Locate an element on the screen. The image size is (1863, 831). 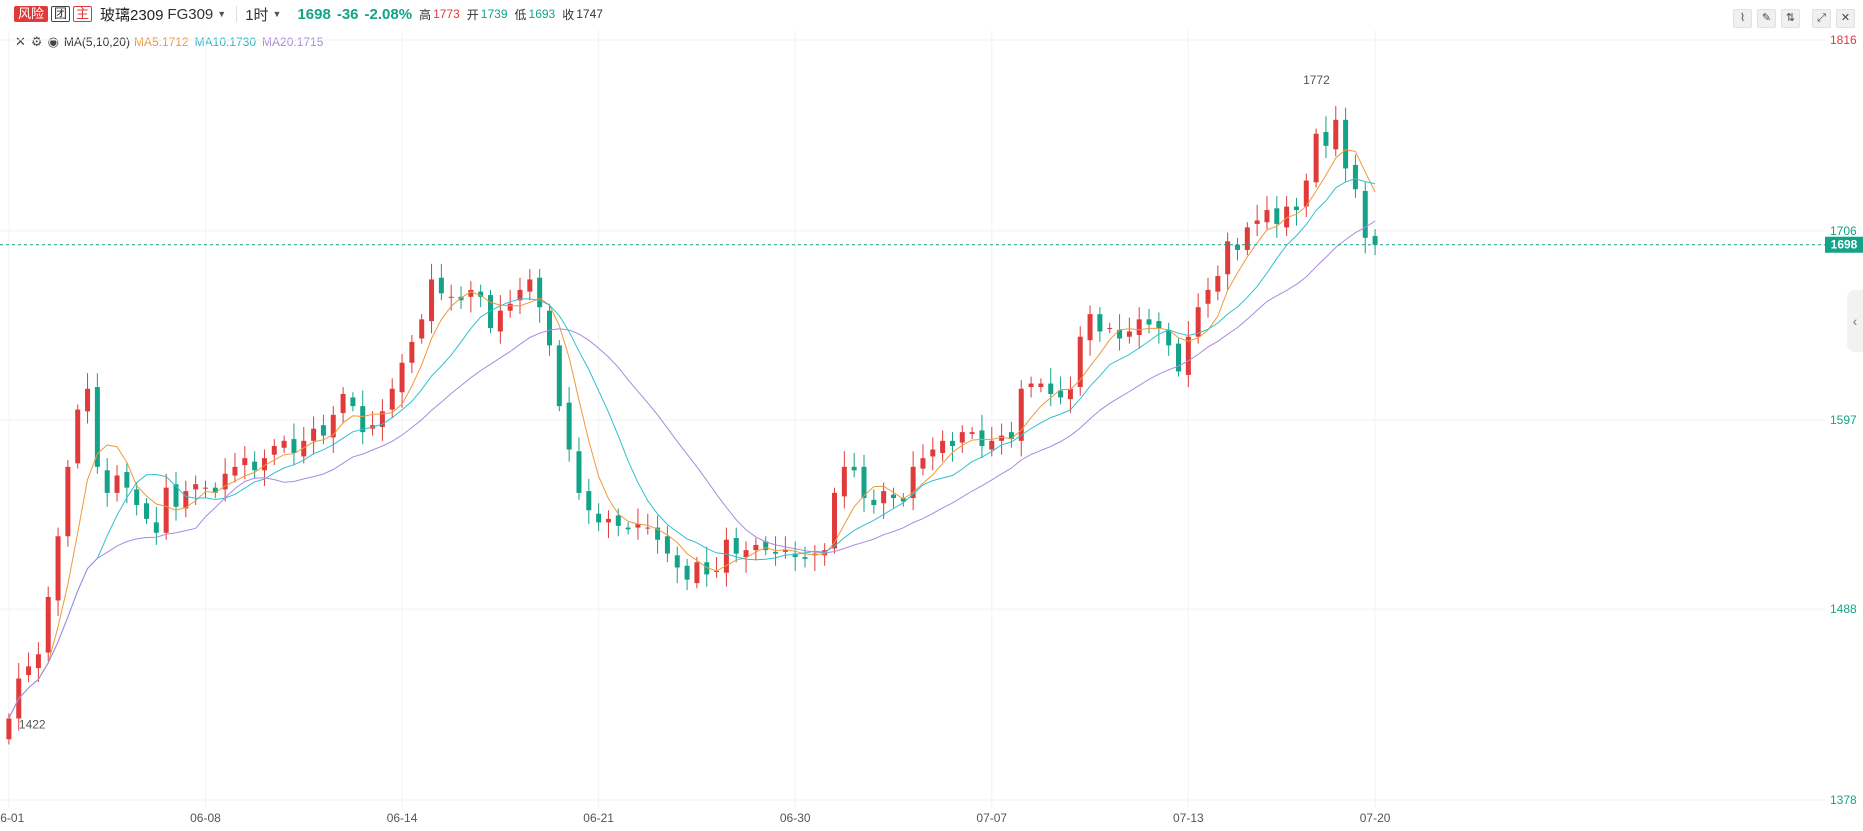
draw-icon: ✎ is located at coordinates (1766, 18).